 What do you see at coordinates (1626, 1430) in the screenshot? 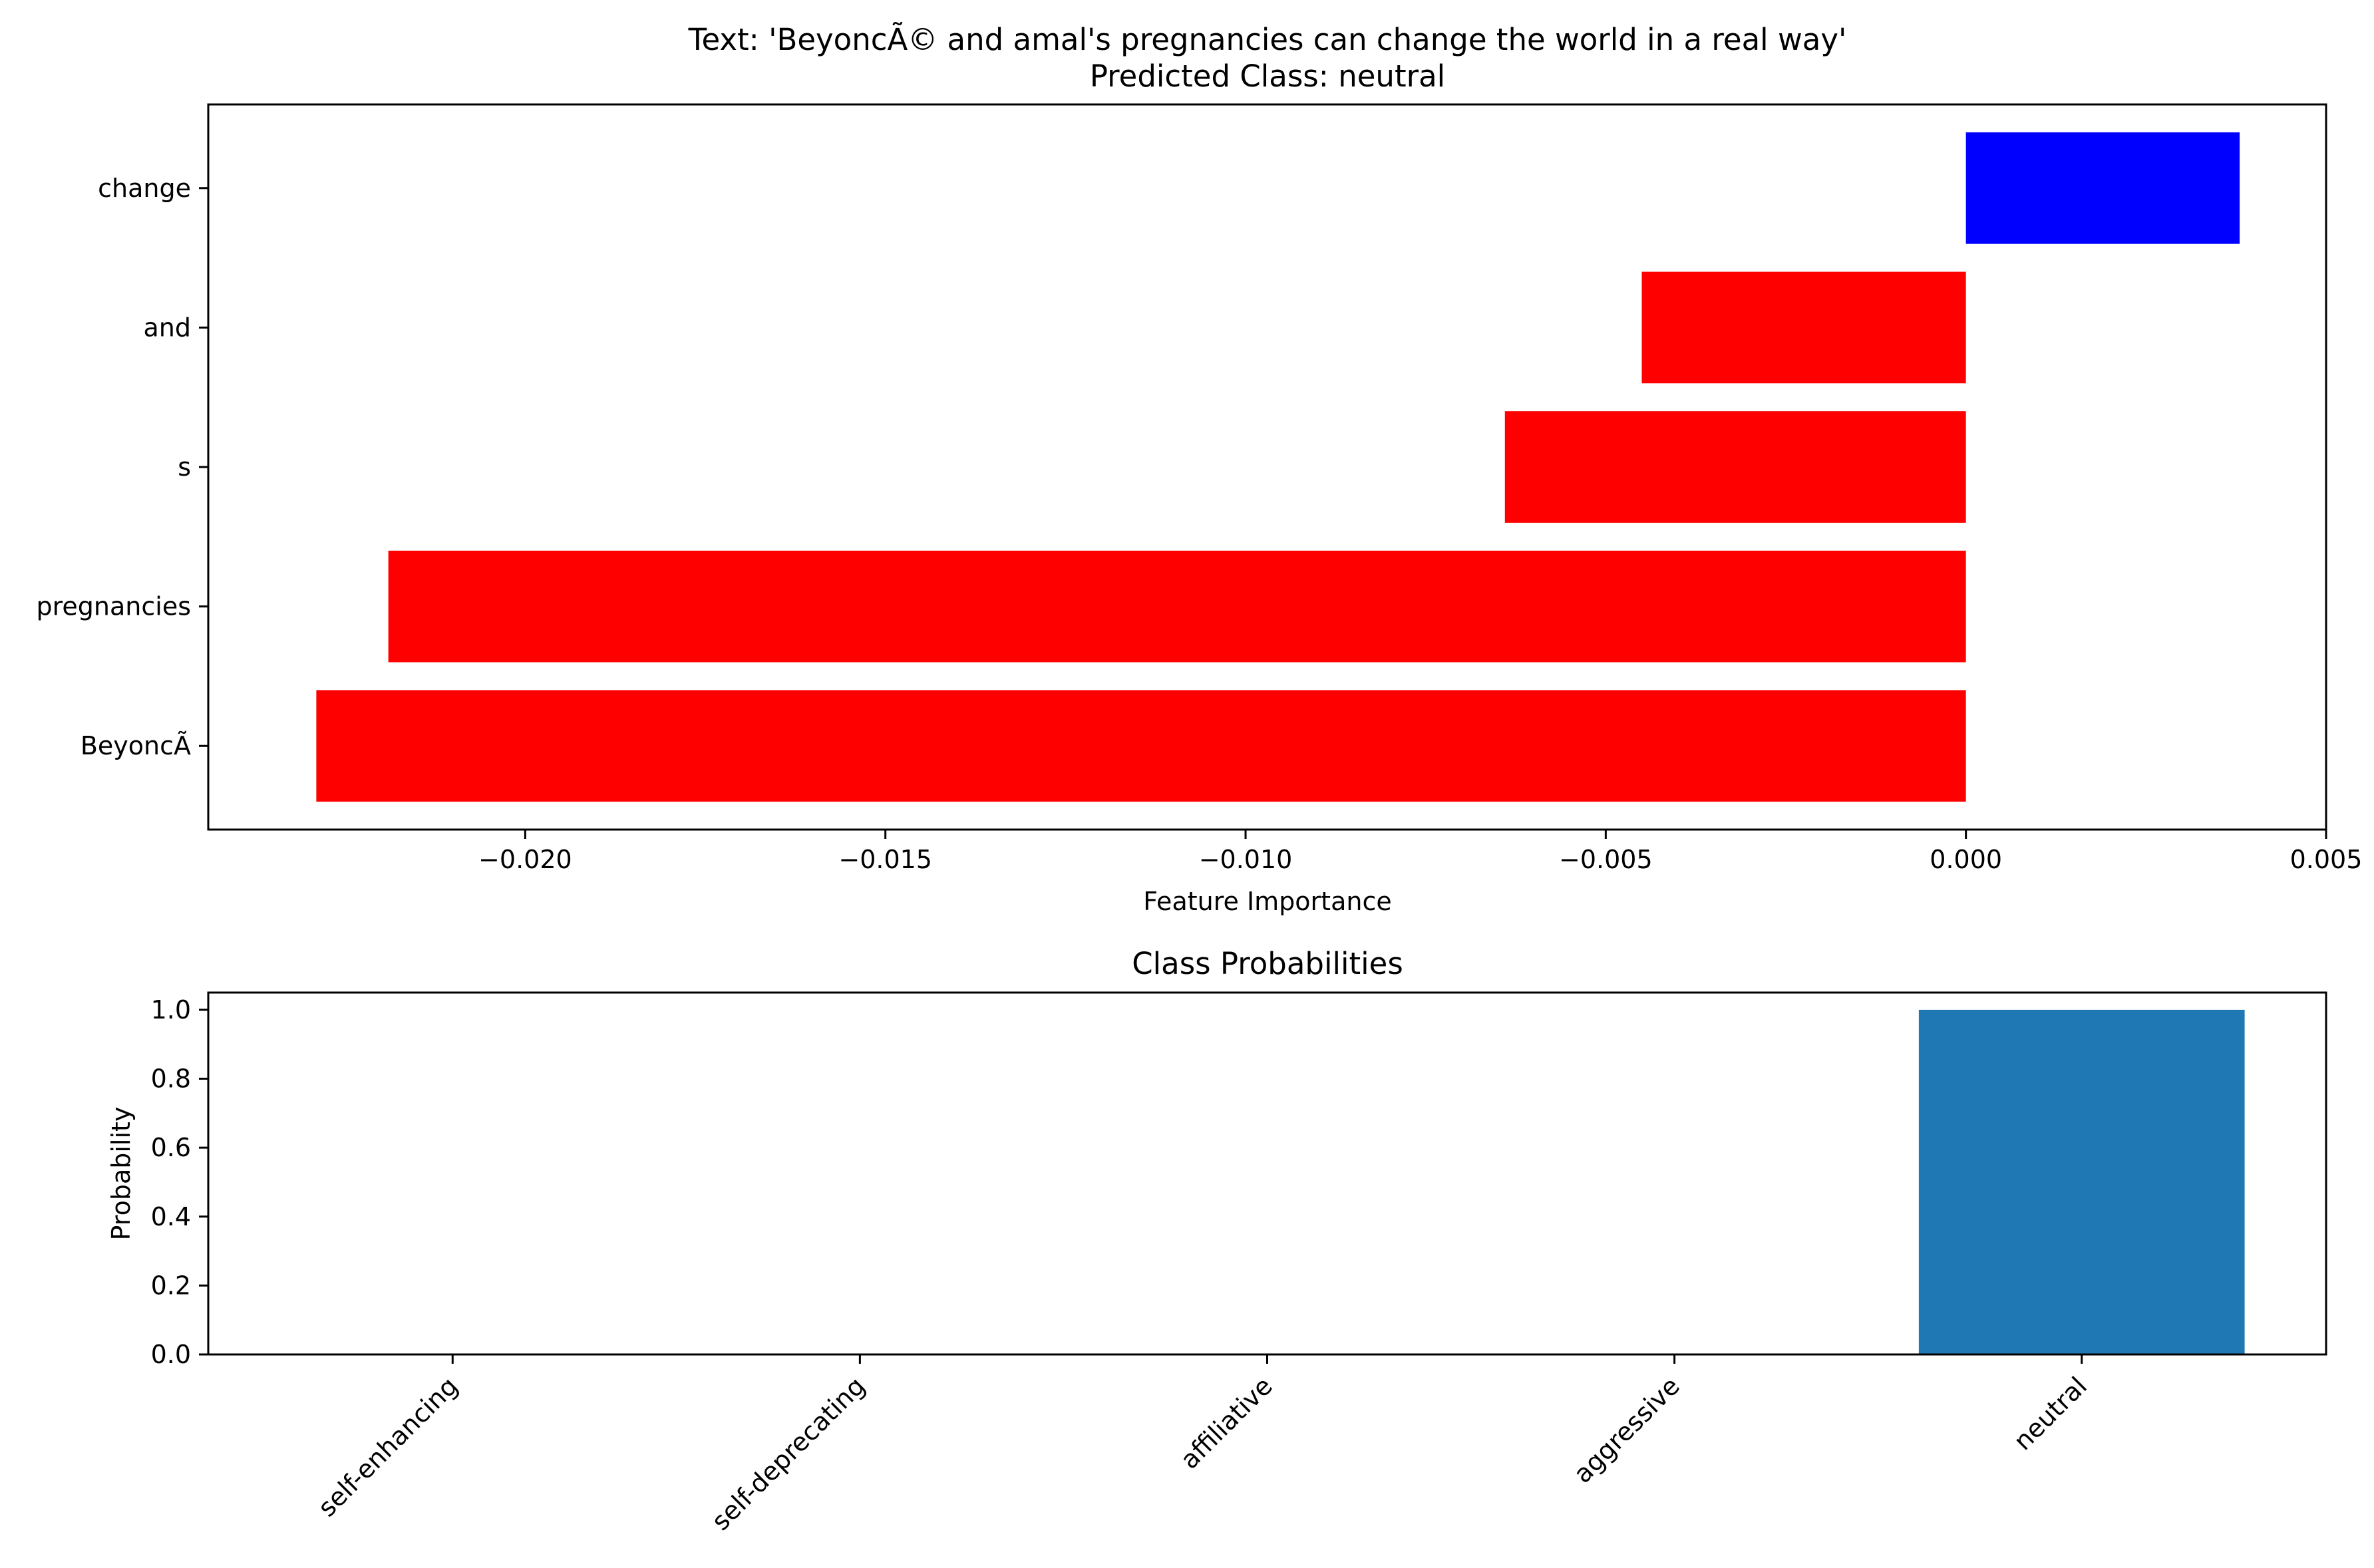
I see `class-tick-label-3: aggressive` at bounding box center [1626, 1430].